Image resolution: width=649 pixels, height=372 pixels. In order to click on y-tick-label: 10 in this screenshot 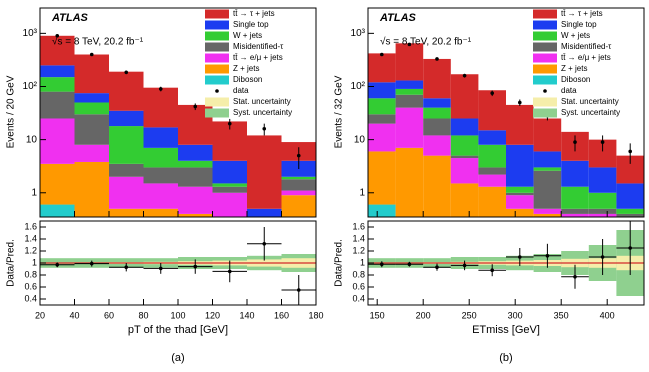, I will do `click(360, 139)`.